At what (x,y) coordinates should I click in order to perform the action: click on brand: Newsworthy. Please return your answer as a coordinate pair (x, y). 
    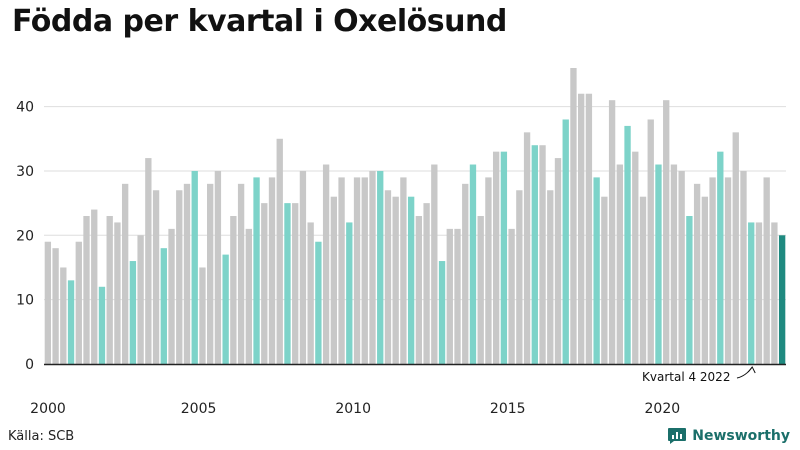
    Looking at the image, I should click on (728, 436).